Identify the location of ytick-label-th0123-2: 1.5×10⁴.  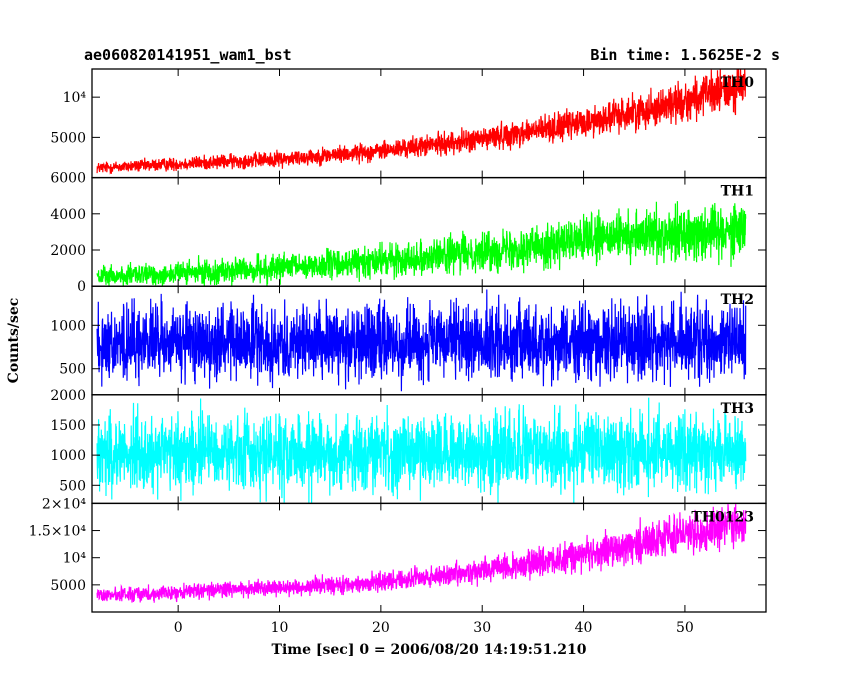
(58, 532).